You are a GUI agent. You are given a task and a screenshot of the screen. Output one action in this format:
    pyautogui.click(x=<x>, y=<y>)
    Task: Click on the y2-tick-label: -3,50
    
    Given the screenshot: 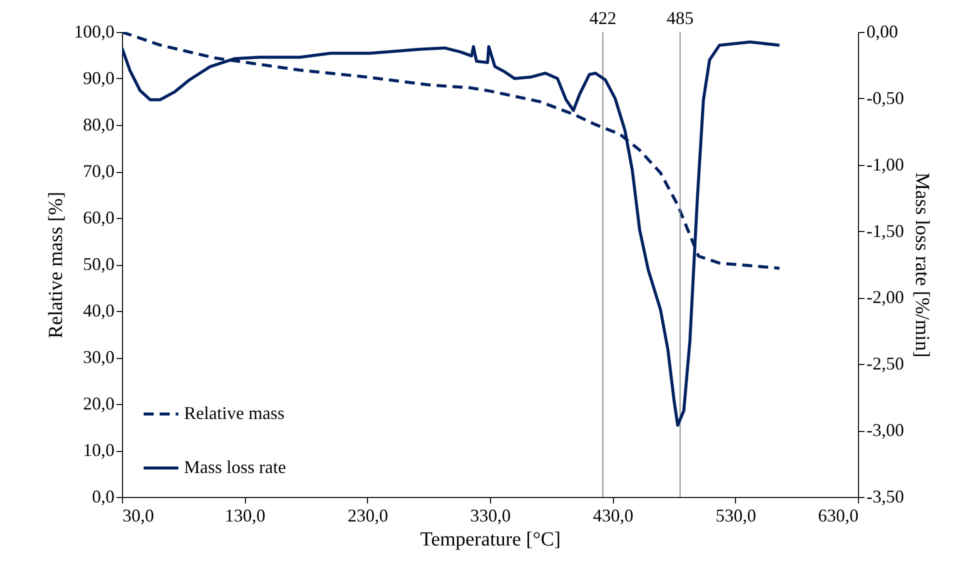 What is the action you would take?
    pyautogui.click(x=885, y=496)
    